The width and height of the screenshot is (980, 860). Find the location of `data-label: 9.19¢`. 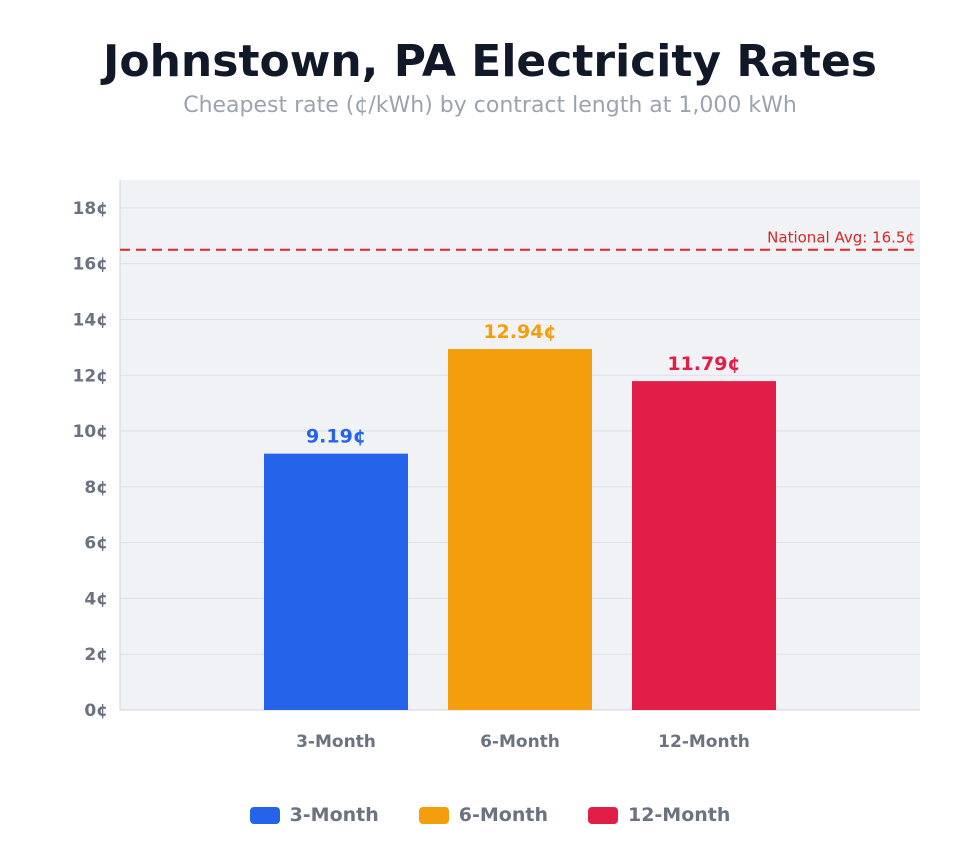

data-label: 9.19¢ is located at coordinates (336, 437).